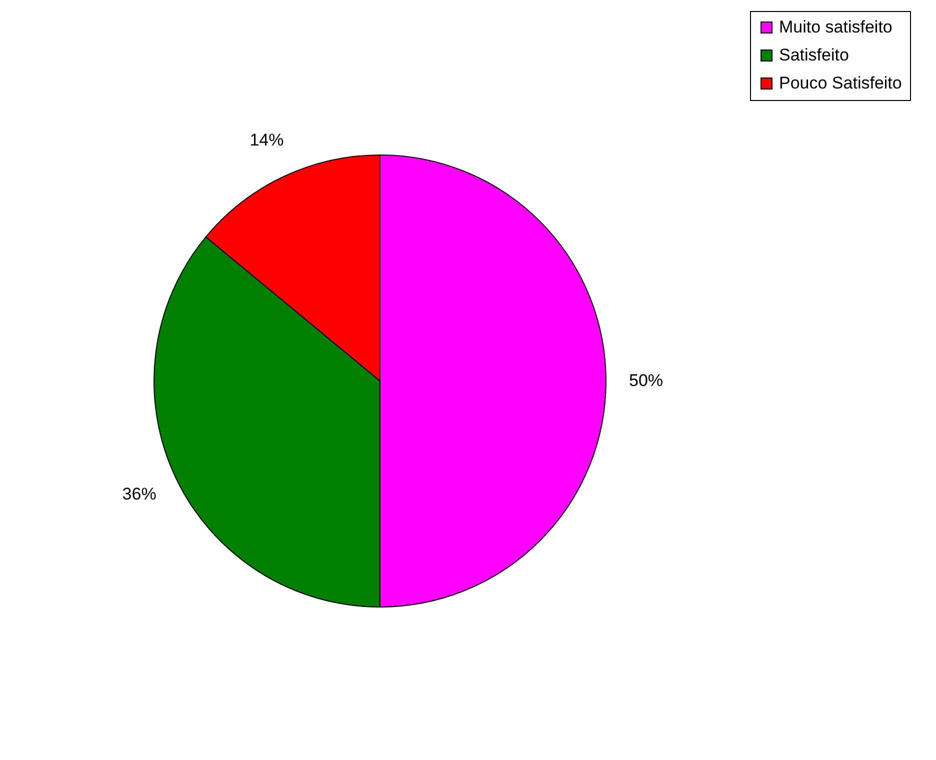 This screenshot has width=936, height=760. I want to click on legend-label: Muito satisfeito, so click(835, 27).